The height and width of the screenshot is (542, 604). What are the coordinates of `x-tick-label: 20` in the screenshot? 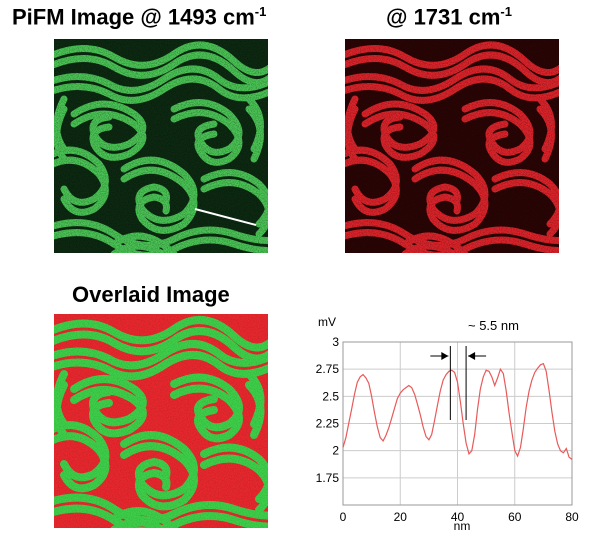 It's located at (401, 517).